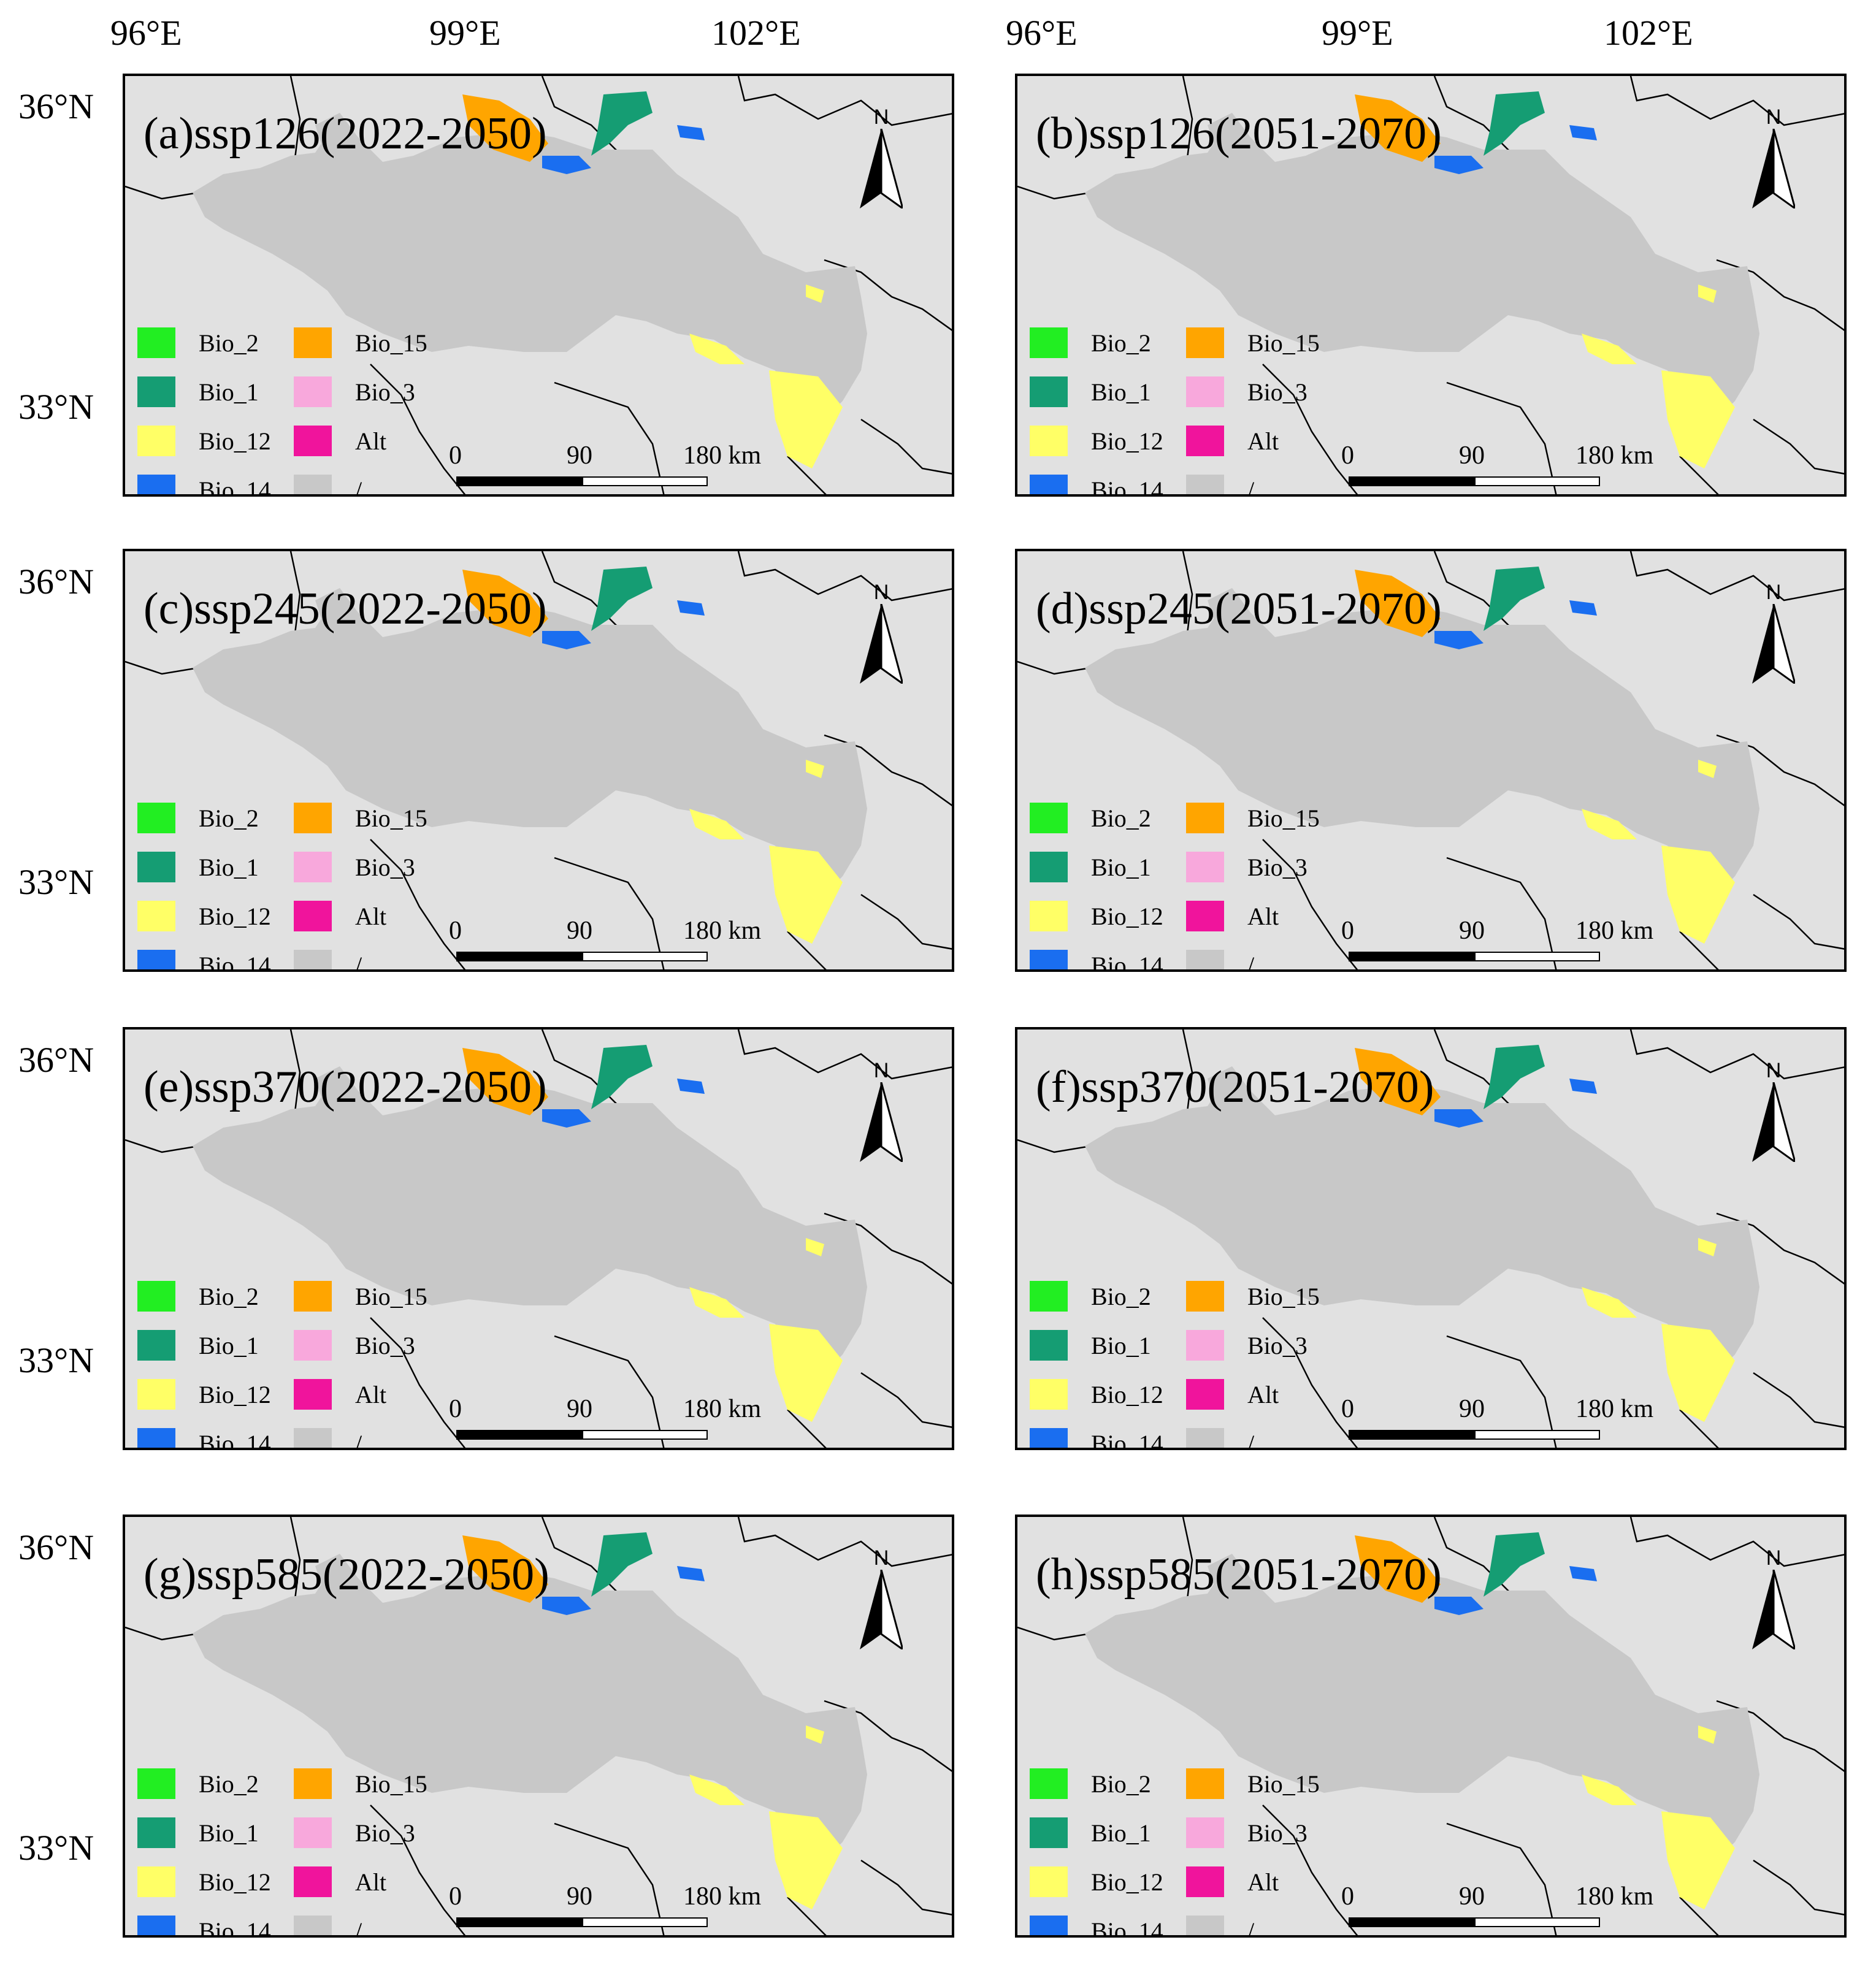 The image size is (1876, 1975). What do you see at coordinates (1239, 609) in the screenshot?
I see `panel-title: (d)ssp245(2051-2070)` at bounding box center [1239, 609].